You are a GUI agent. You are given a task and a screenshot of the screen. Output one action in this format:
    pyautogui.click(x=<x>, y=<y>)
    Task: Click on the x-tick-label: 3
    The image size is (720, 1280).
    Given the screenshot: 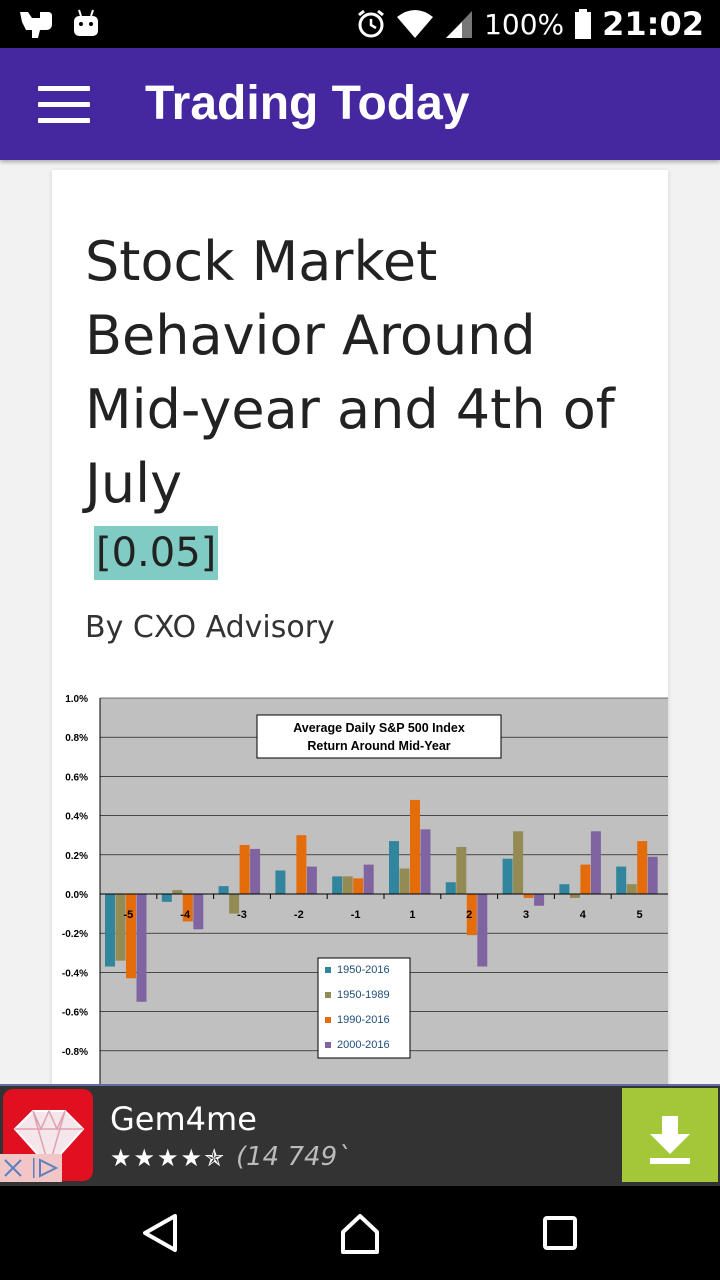 What is the action you would take?
    pyautogui.click(x=526, y=915)
    